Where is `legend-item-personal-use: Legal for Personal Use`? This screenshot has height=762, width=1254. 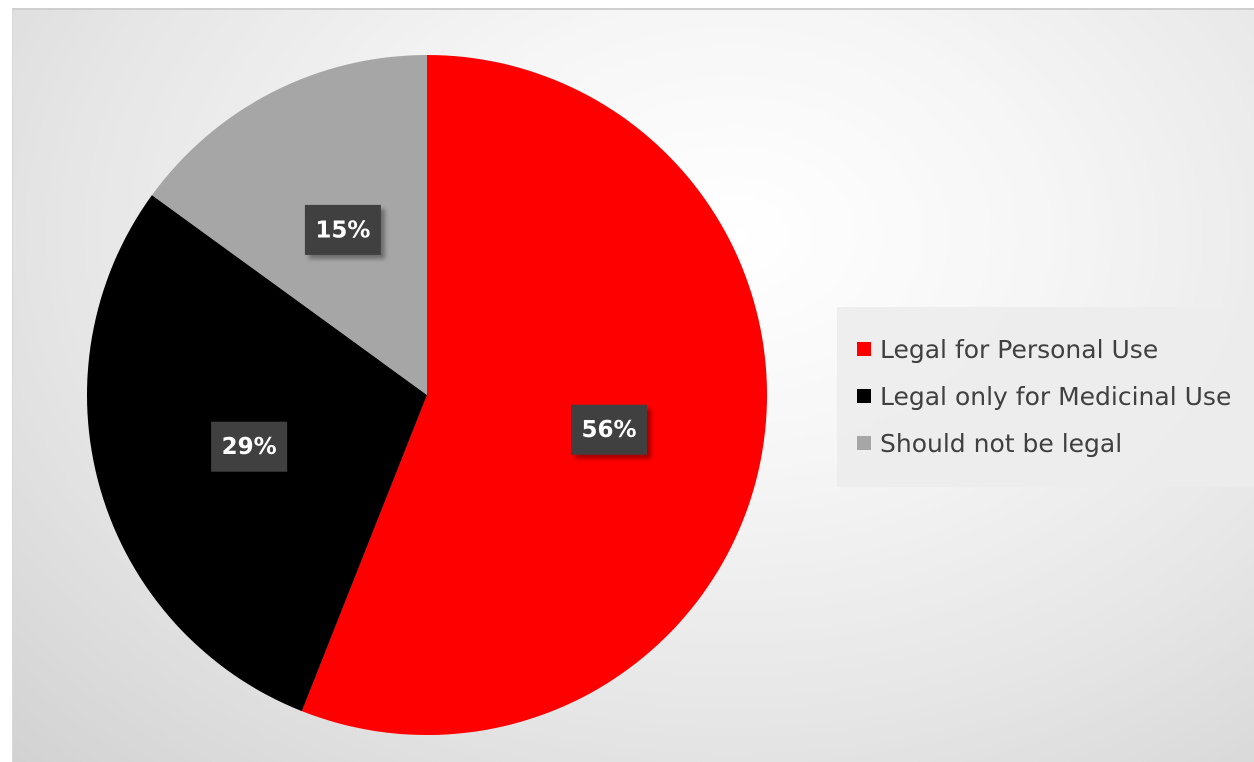
legend-item-personal-use: Legal for Personal Use is located at coordinates (997, 349).